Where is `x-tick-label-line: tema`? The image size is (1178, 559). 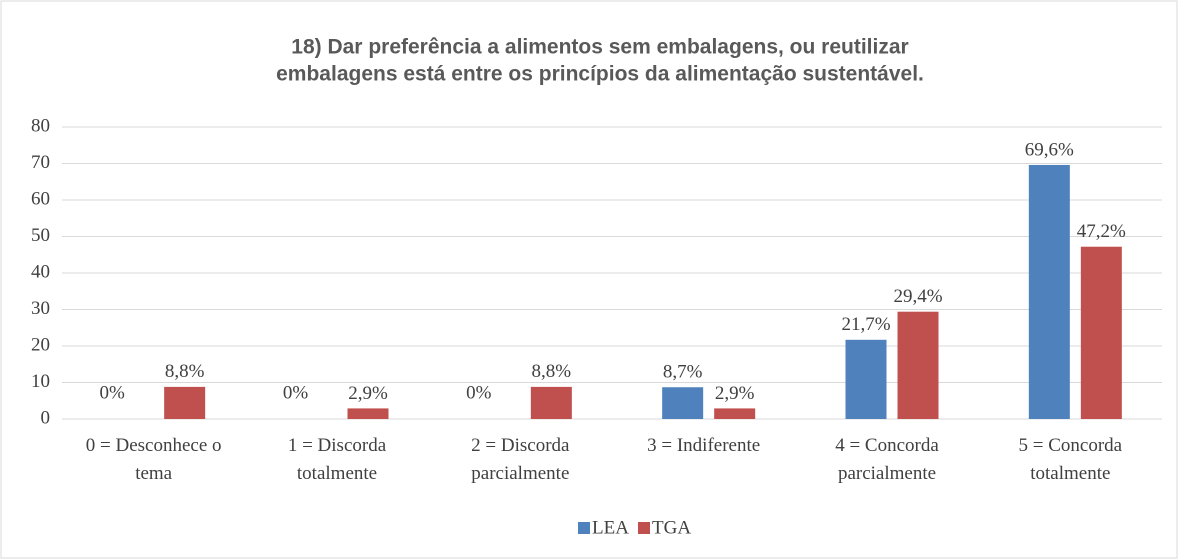
x-tick-label-line: tema is located at coordinates (153, 473).